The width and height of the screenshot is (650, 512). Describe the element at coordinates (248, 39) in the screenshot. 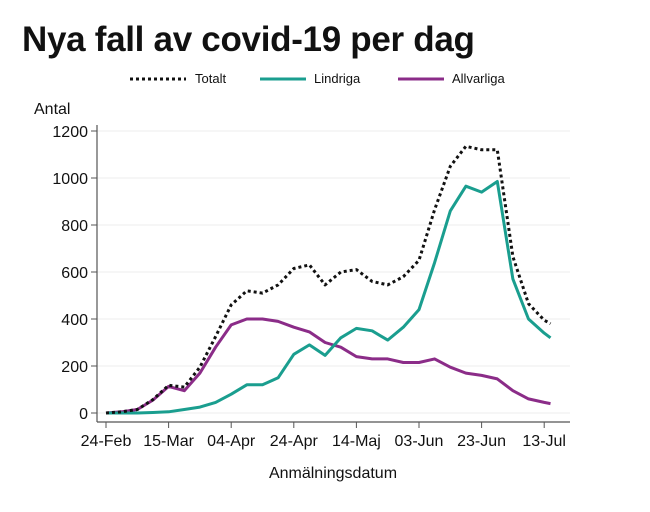

I see `chart-title: Nya fall av covid-19 per dag` at that location.